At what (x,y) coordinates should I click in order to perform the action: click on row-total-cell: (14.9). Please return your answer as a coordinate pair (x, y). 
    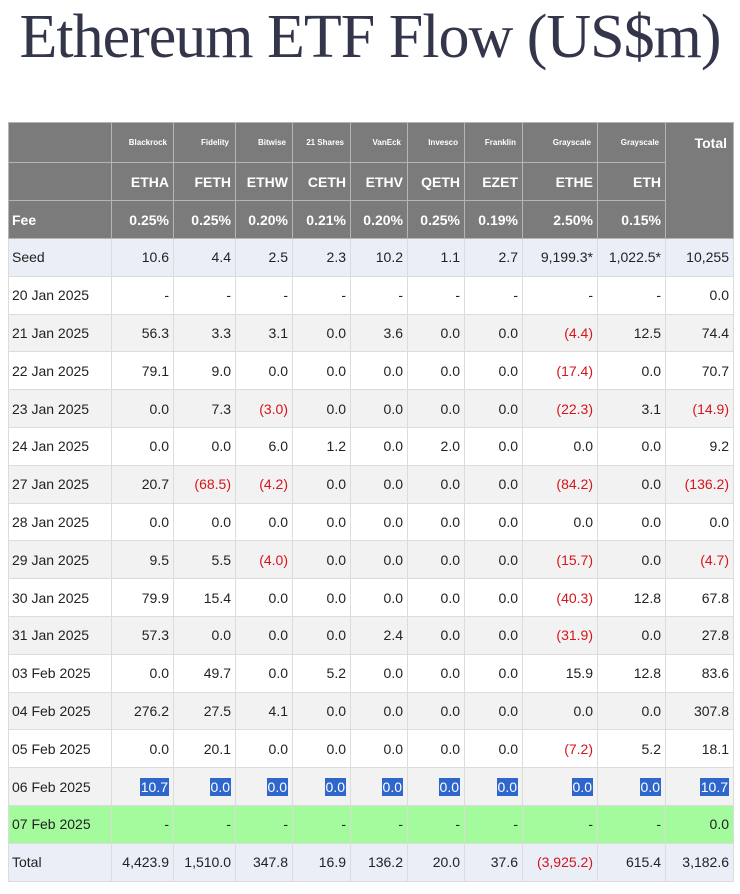
    Looking at the image, I should click on (699, 408).